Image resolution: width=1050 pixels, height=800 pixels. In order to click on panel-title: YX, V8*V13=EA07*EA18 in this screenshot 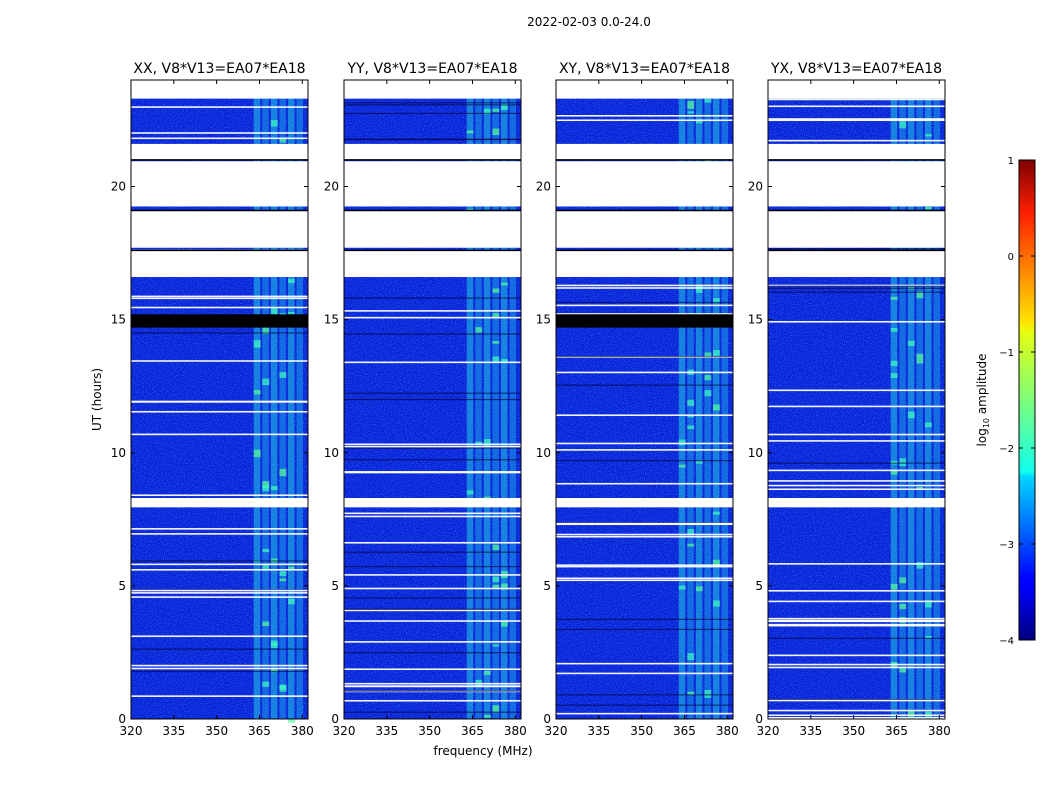, I will do `click(856, 69)`.